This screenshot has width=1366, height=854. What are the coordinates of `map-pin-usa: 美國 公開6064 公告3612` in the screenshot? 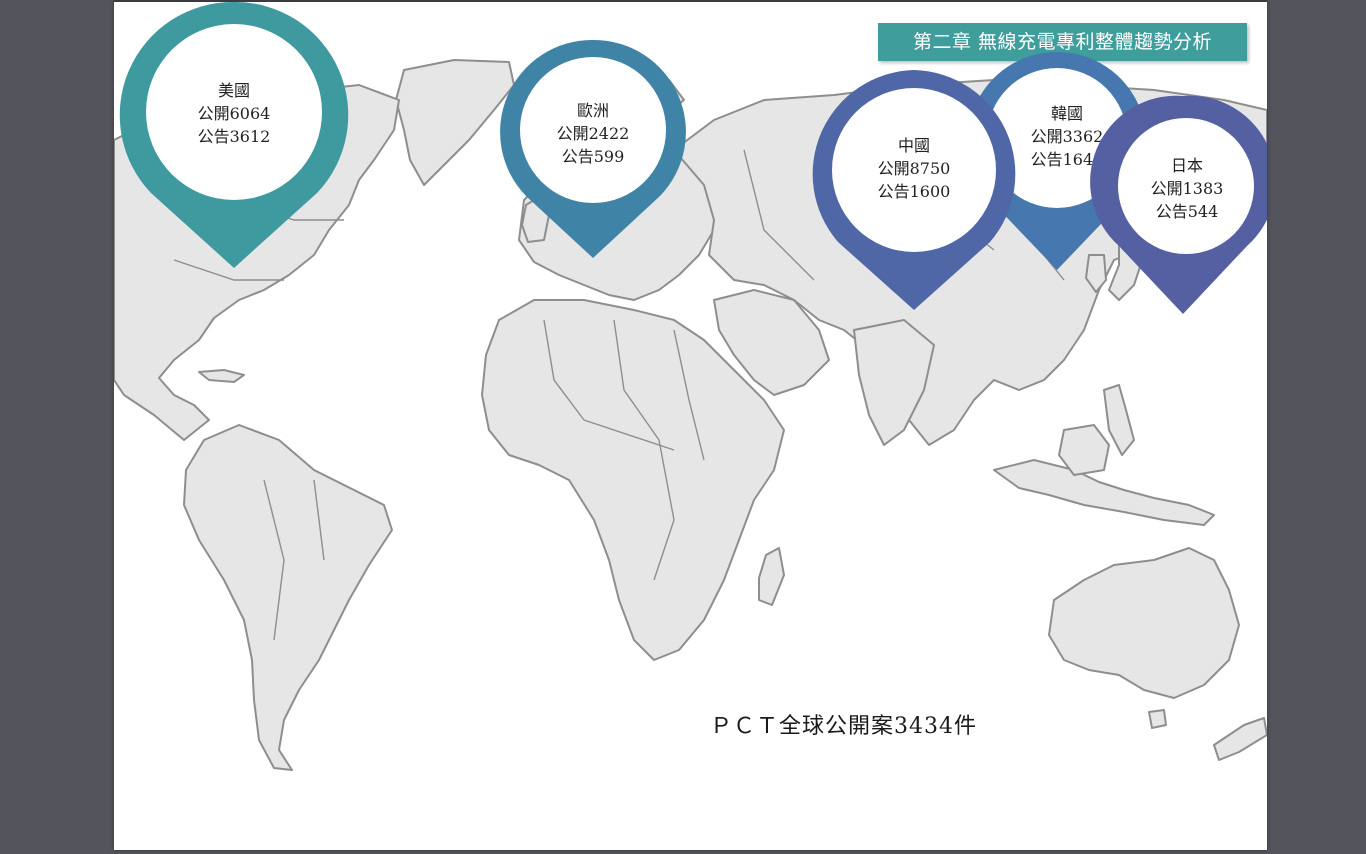 It's located at (234, 135).